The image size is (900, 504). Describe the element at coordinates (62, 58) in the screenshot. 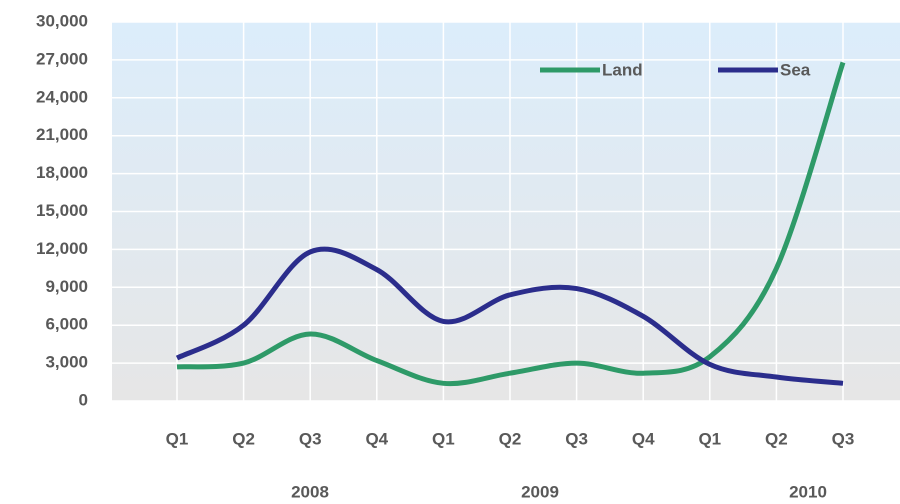

I see `y-tick-label: 27,000` at that location.